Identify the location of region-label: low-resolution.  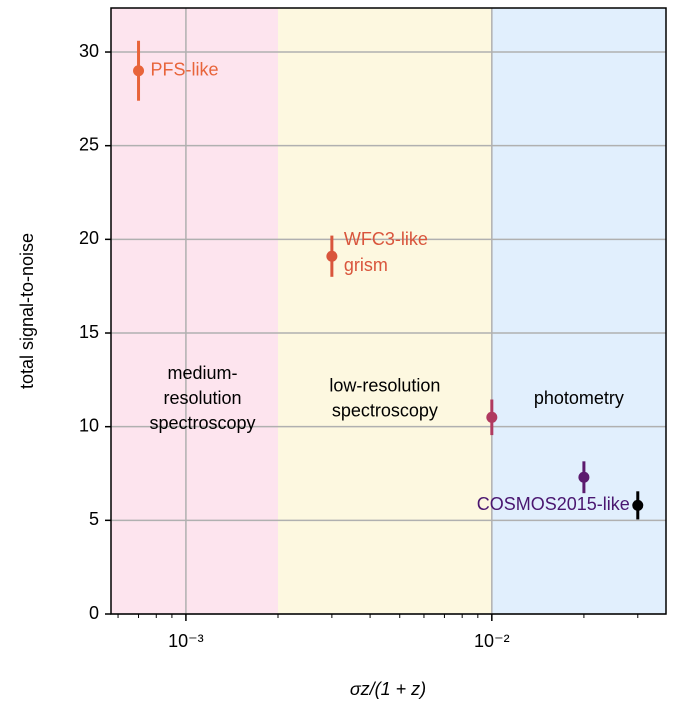
(384, 385).